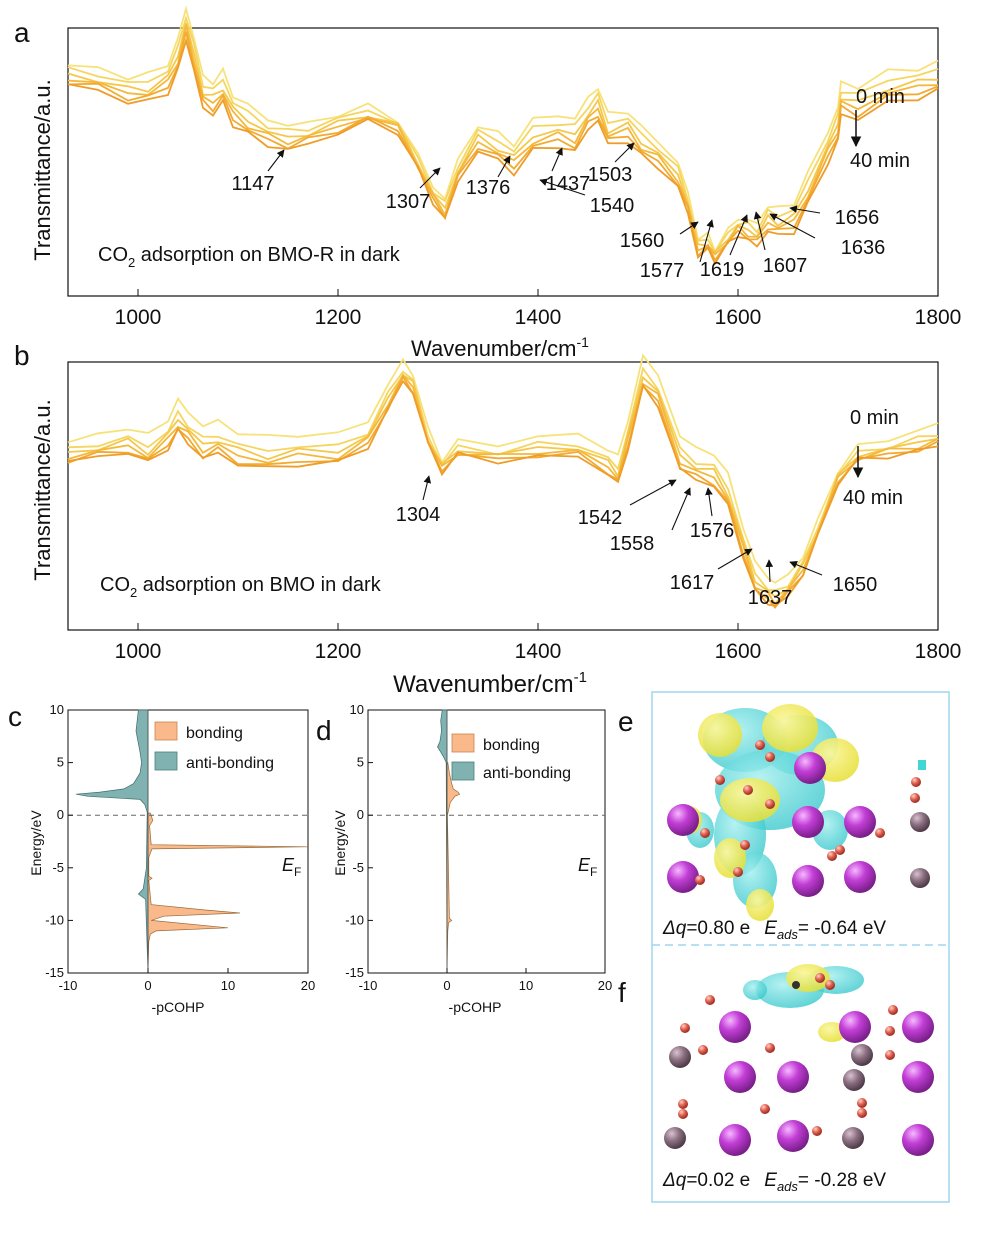 This screenshot has height=1242, width=989. I want to click on peak-label: 1307, so click(408, 202).